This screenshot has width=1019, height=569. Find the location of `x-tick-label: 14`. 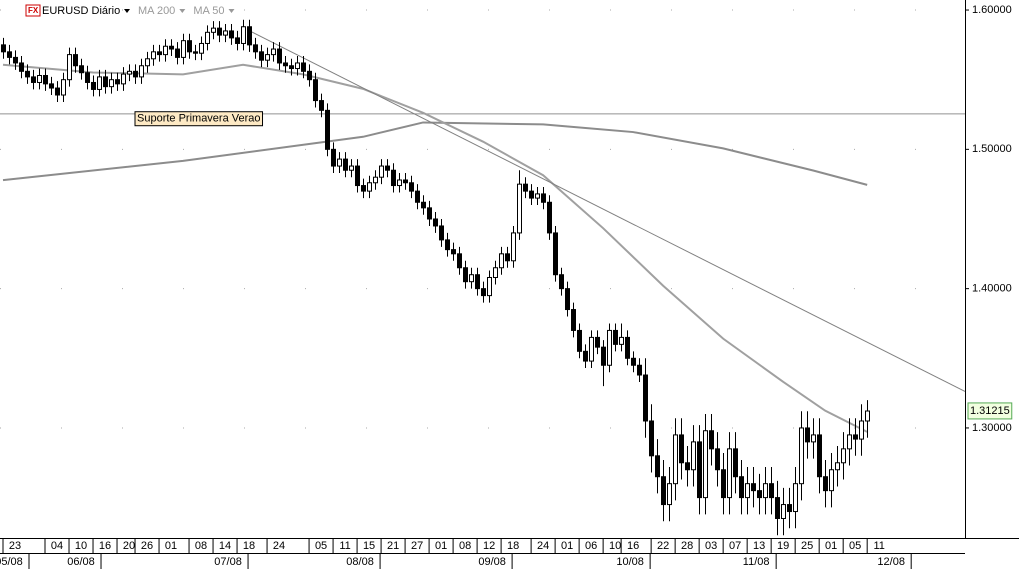

x-tick-label: 14 is located at coordinates (225, 546).